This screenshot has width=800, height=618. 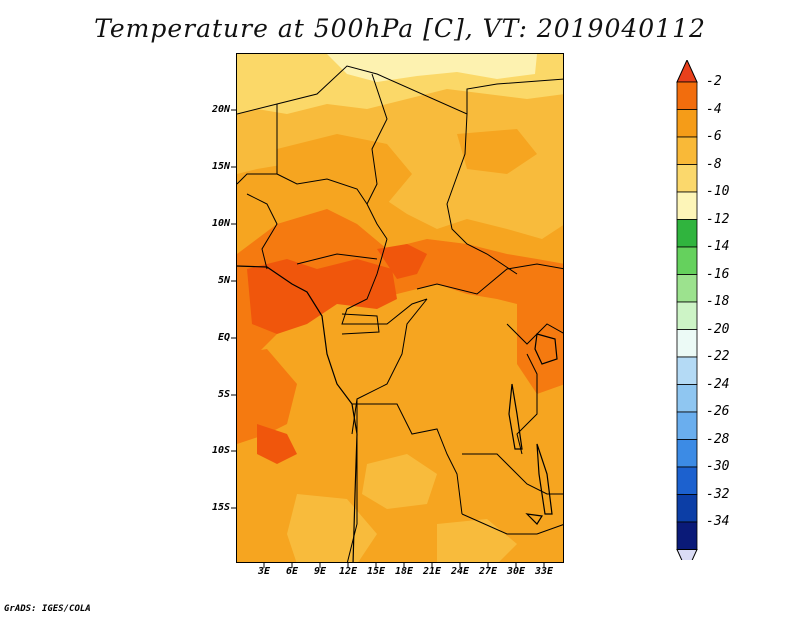 I want to click on colorbar-label: -4, so click(x=714, y=109).